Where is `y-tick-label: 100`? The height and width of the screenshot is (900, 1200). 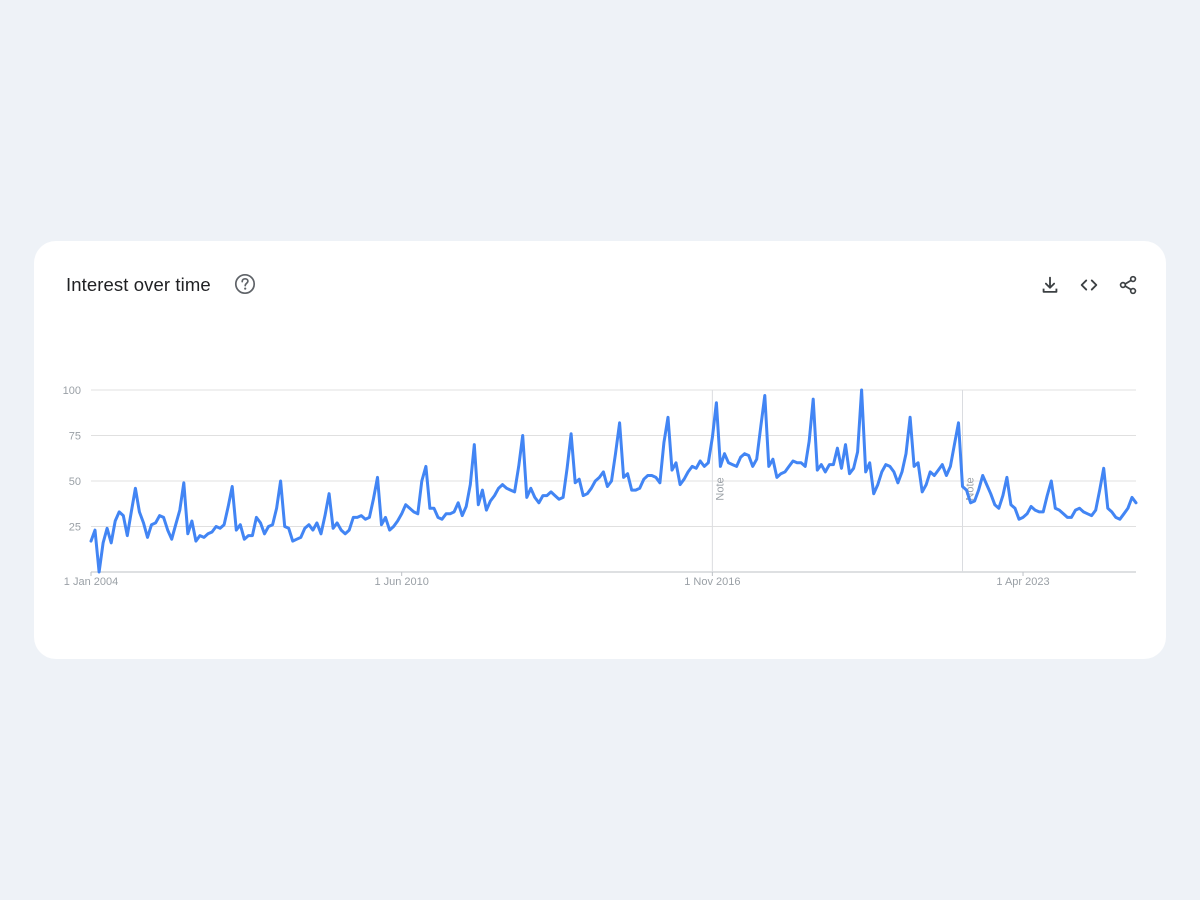
y-tick-label: 100 is located at coordinates (72, 391).